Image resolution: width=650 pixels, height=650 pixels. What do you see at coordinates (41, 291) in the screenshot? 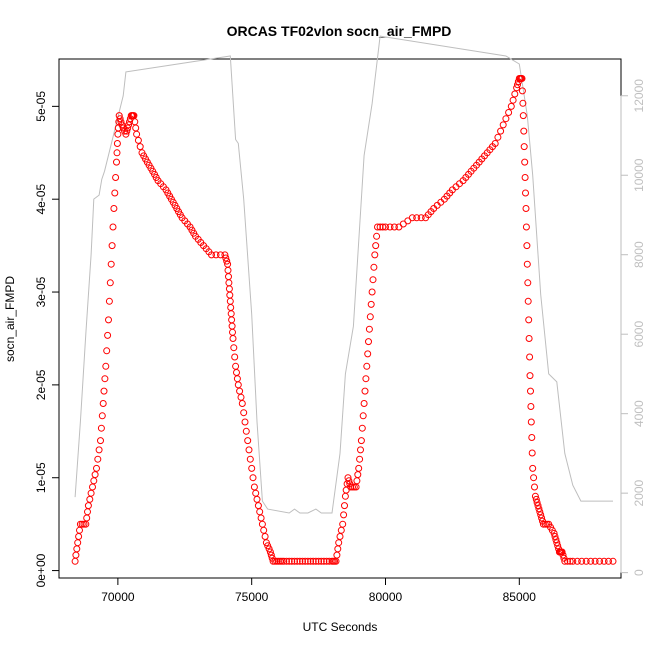
I see `y-tick-label: 3e-05` at bounding box center [41, 291].